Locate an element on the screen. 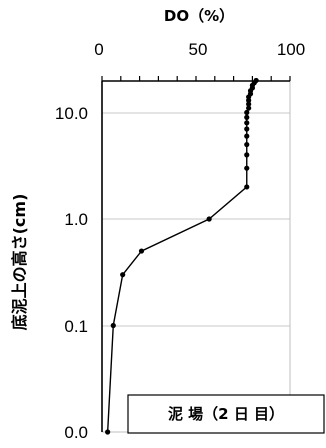 The width and height of the screenshot is (326, 448). y-tick-label-10: 10.0 is located at coordinates (71, 113).